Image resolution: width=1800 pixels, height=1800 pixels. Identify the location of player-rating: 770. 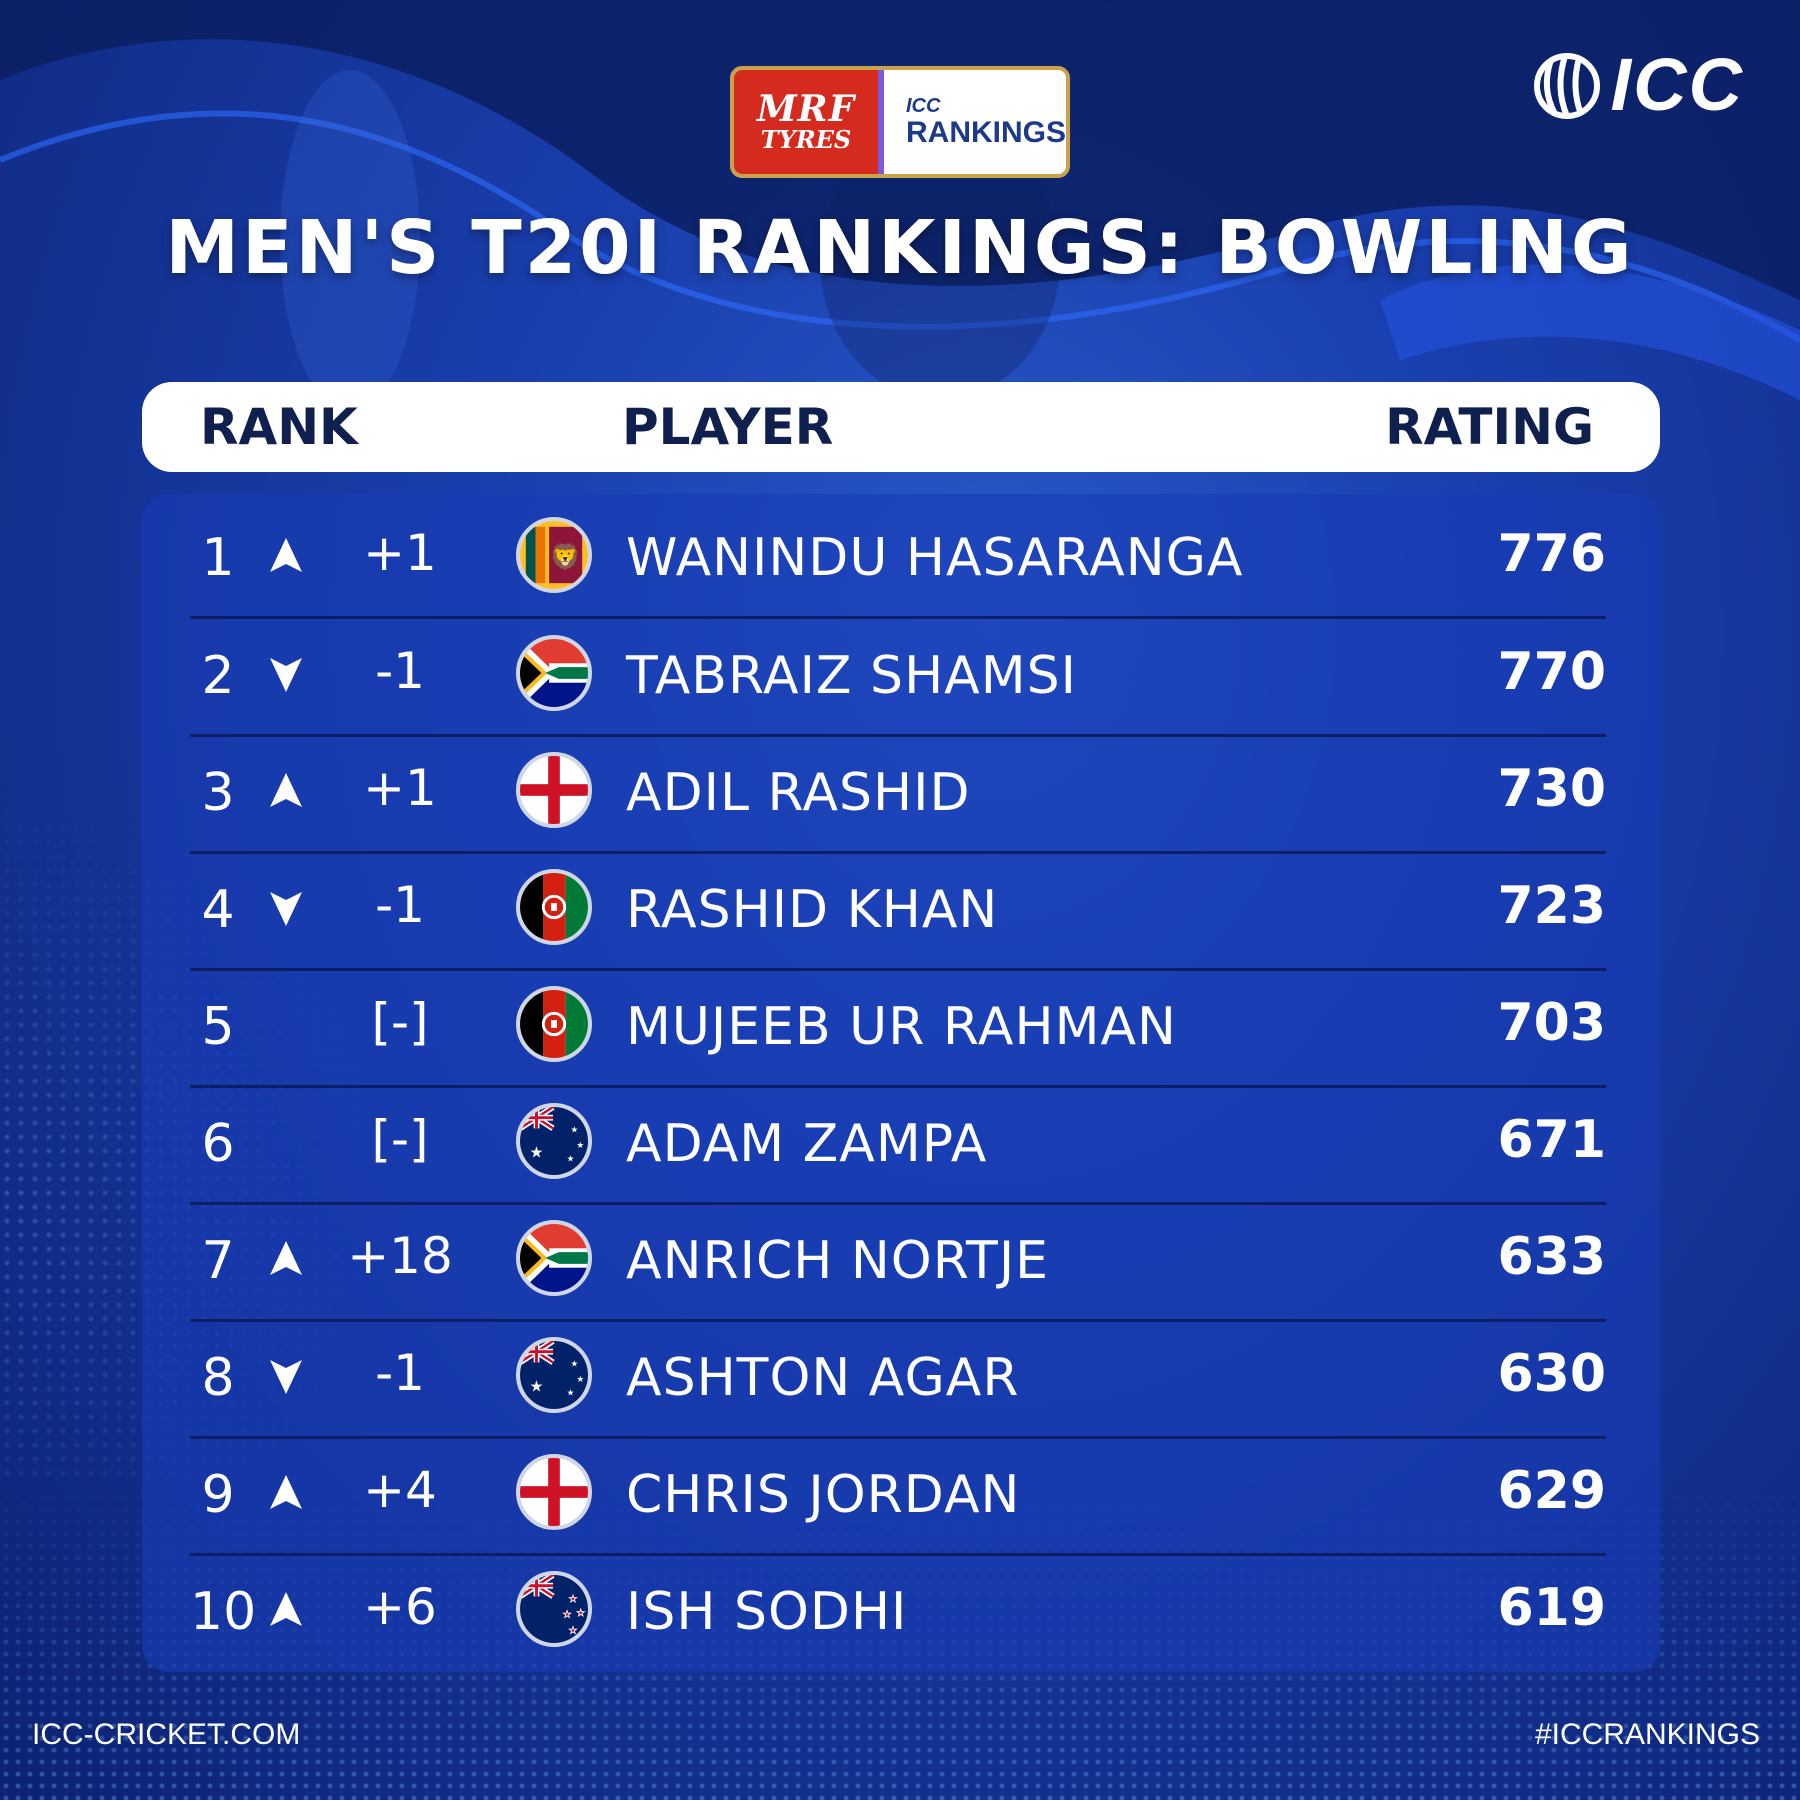
(1551, 672).